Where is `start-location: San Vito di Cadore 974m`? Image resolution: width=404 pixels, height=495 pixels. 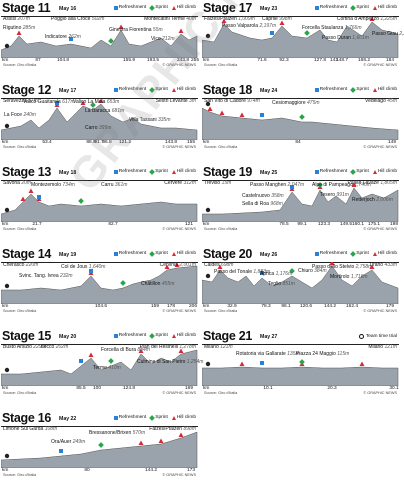
start-location: San Vito di Cadore 974m is located at coordinates (232, 101).